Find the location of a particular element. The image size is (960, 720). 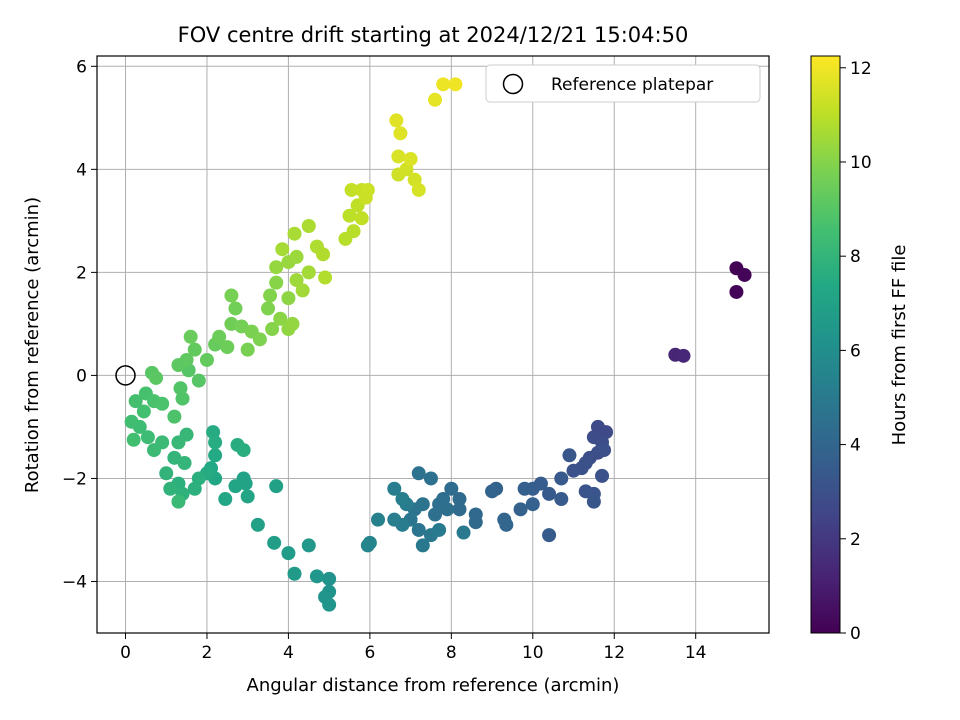

legend: Reference platepar is located at coordinates (623, 83).